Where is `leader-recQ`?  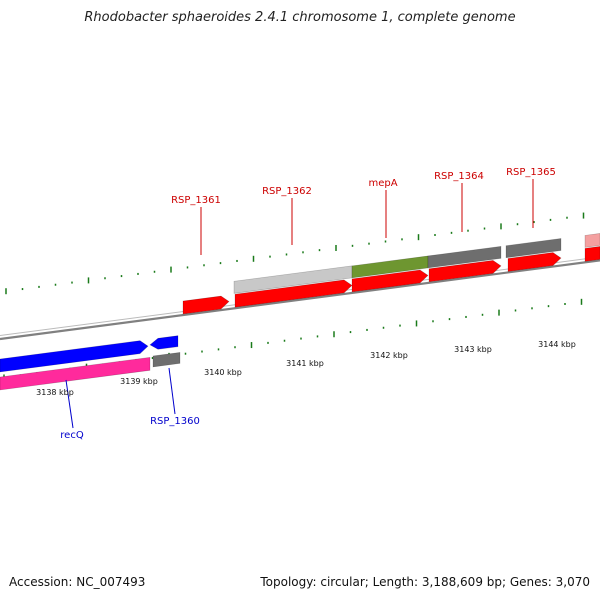 leader-recQ is located at coordinates (69, 404).